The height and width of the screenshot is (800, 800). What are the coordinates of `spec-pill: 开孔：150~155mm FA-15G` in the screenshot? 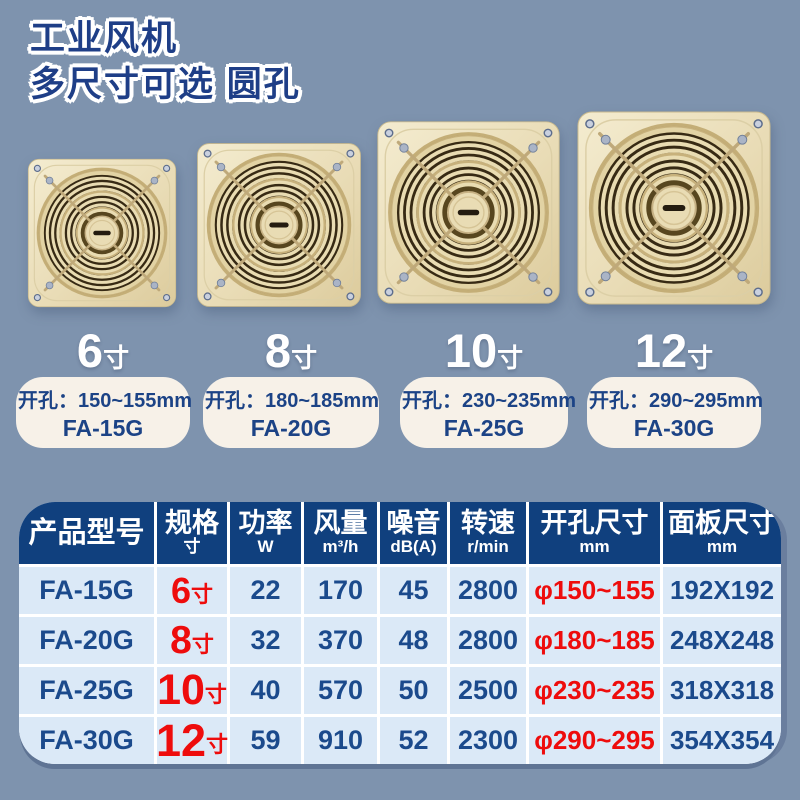 It's located at (104, 412).